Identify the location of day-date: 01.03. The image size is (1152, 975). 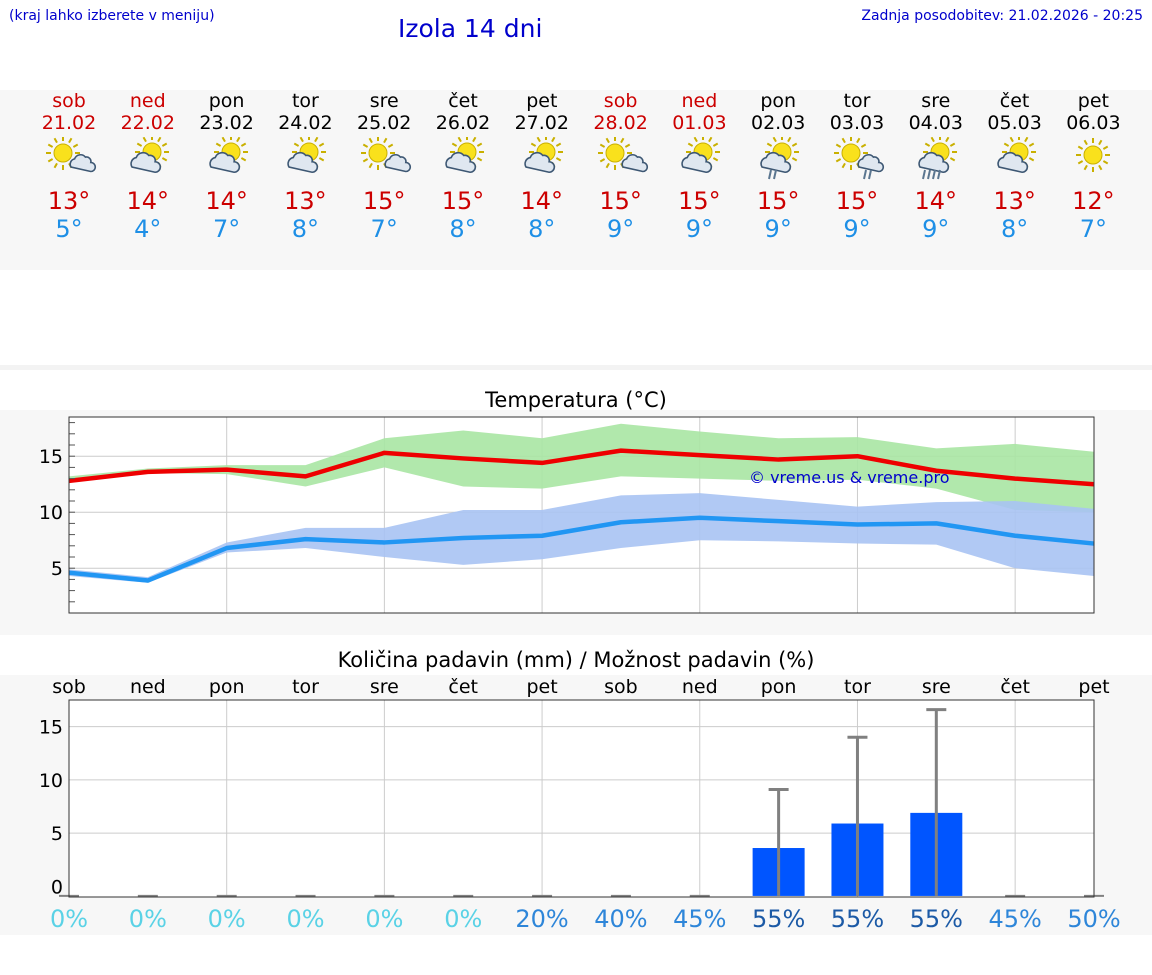
(699, 123).